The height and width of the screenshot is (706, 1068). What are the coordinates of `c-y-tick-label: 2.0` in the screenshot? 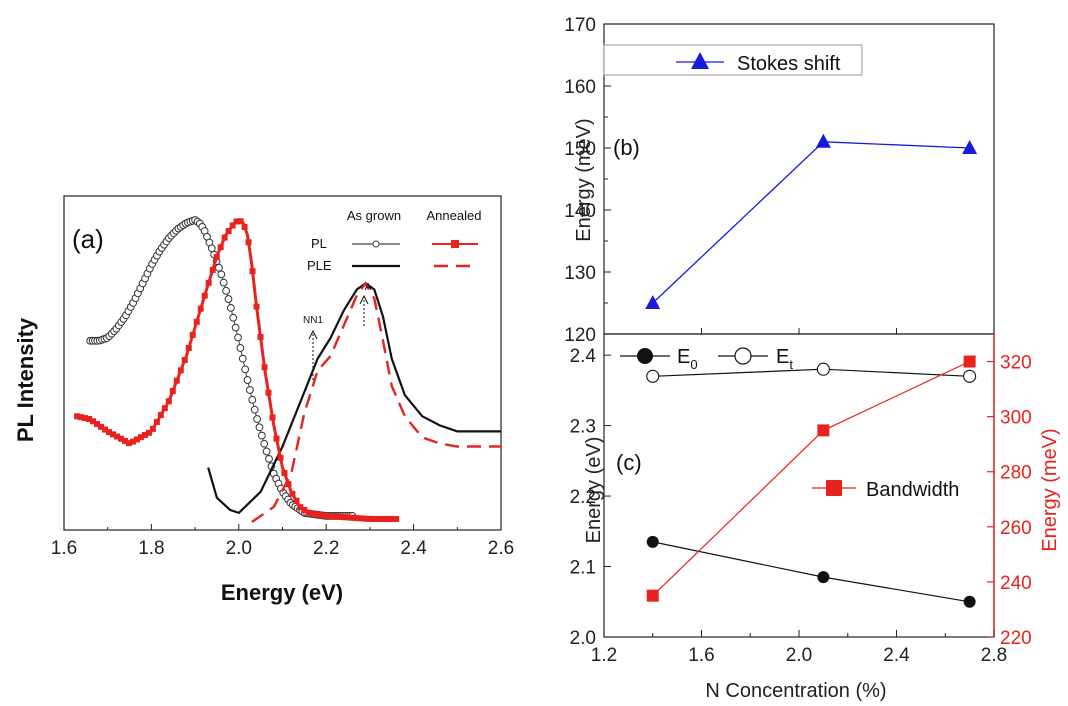 It's located at (583, 638).